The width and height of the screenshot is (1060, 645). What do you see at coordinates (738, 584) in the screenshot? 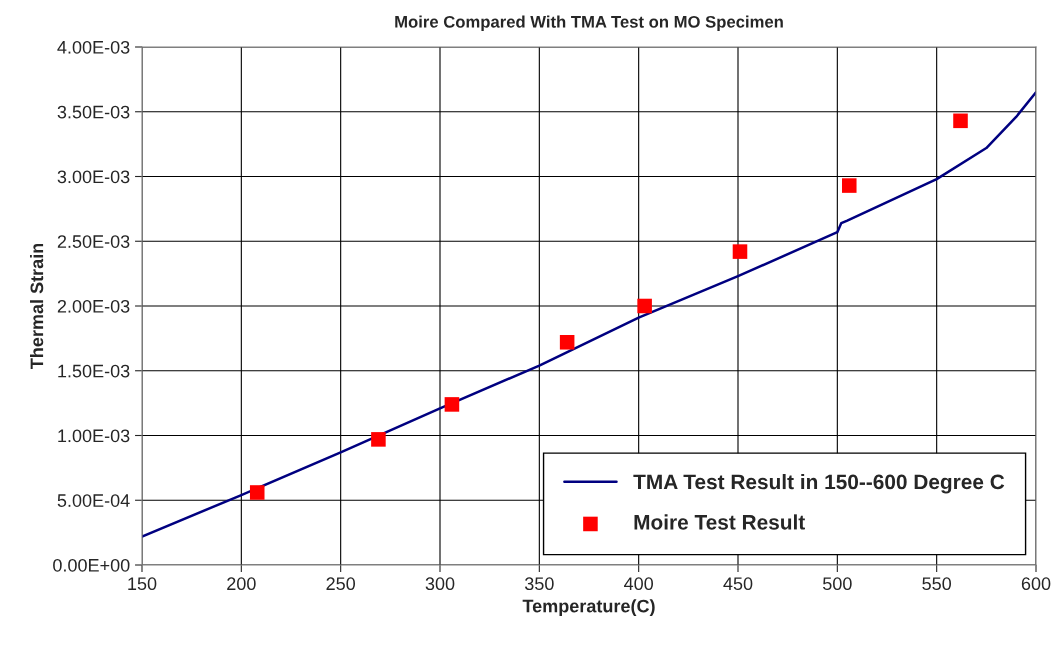
I see `x-tick-label: 450` at bounding box center [738, 584].